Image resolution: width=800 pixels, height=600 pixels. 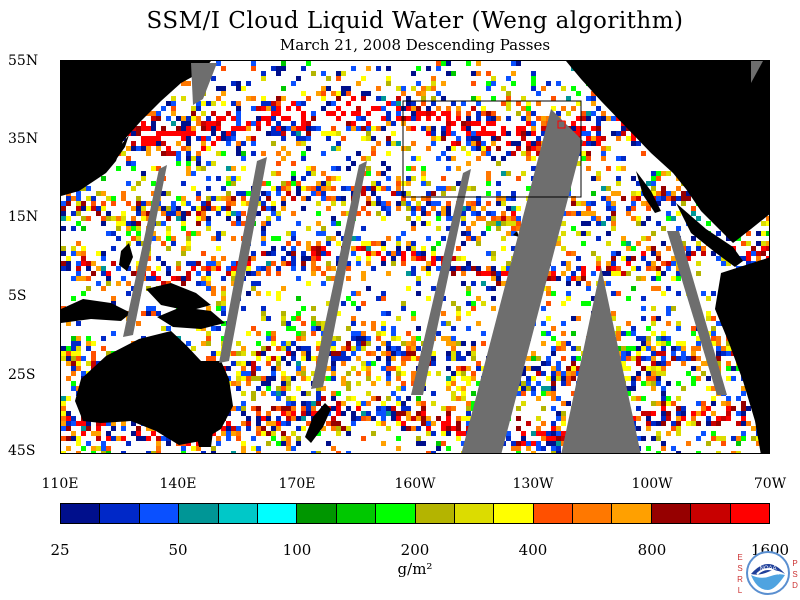 I want to click on page-subtitle: March 21, 2008 Descending Passes, so click(x=415, y=45).